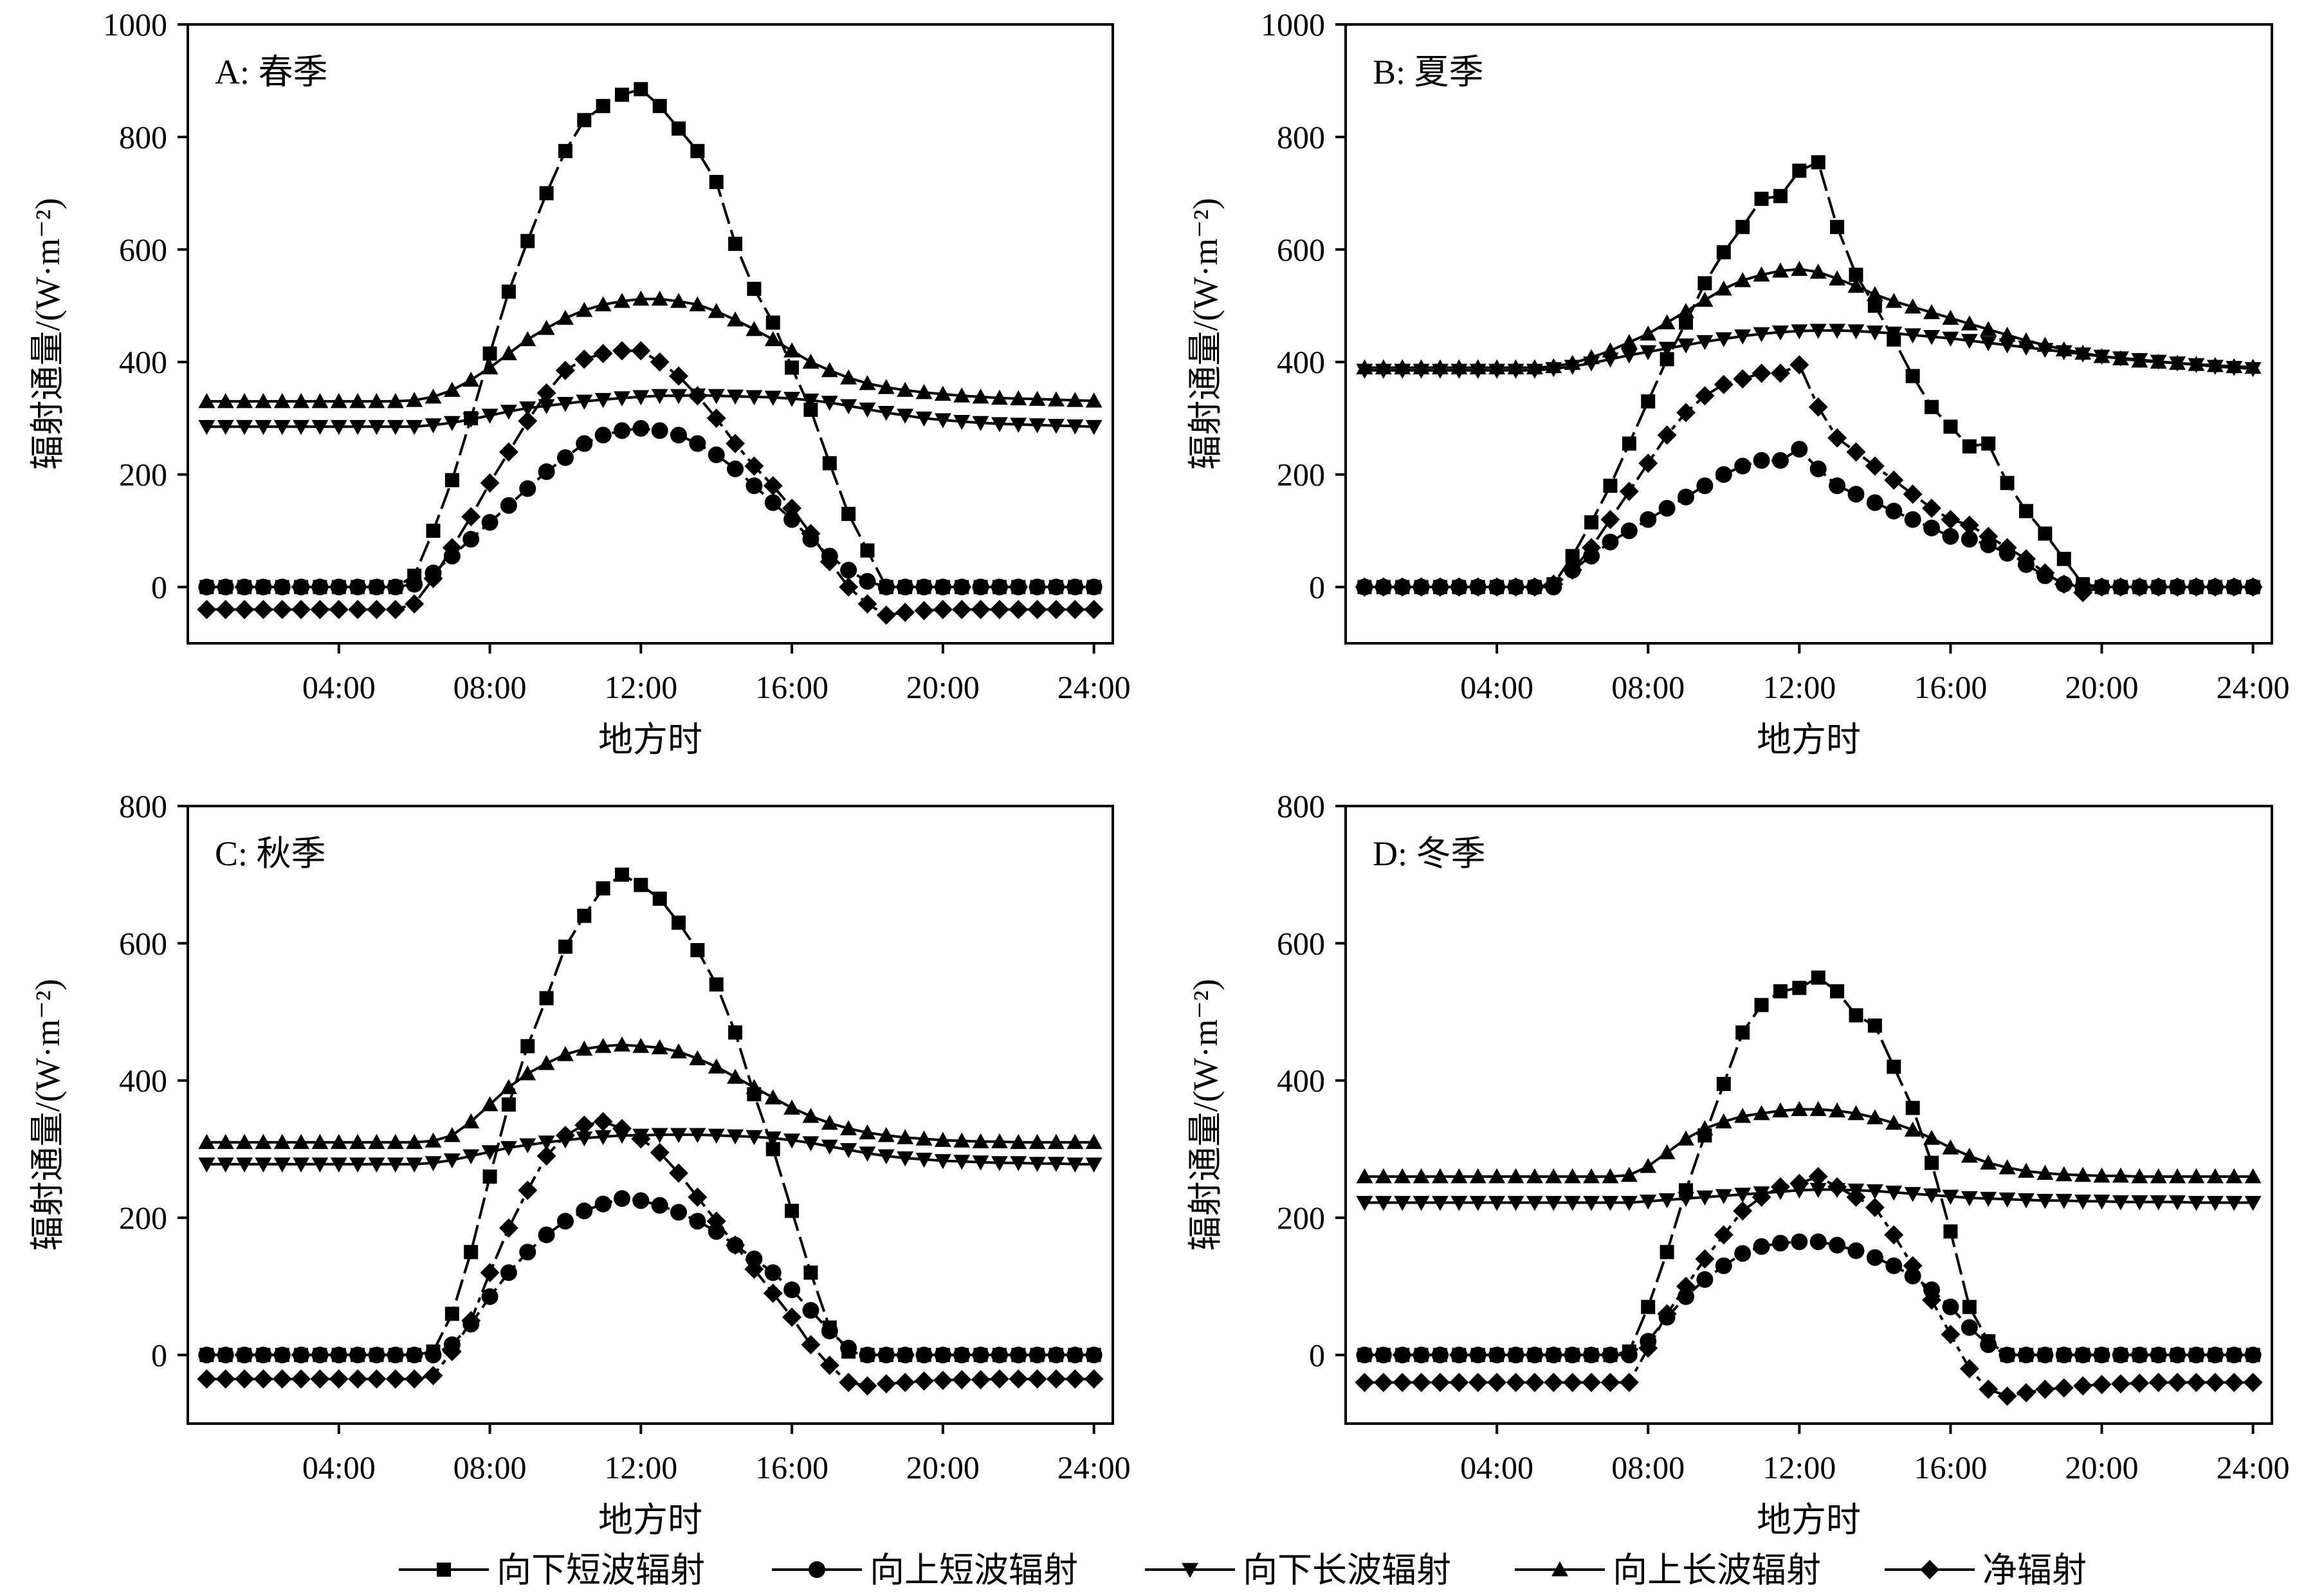 Image resolution: width=2315 pixels, height=1596 pixels. Describe the element at coordinates (143, 137) in the screenshot. I see `y-tick-label: 800` at that location.